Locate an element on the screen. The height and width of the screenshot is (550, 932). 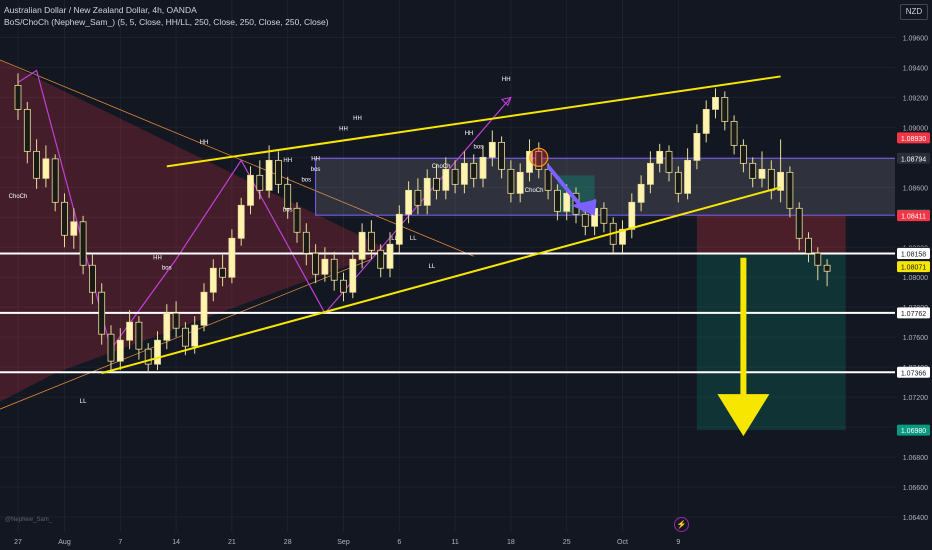
target-arrow-icon is located at coordinates (743, 415).